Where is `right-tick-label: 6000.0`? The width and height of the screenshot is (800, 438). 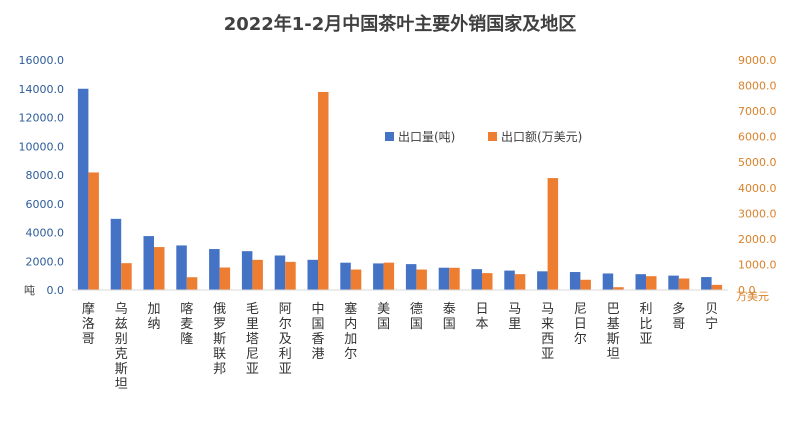 right-tick-label: 6000.0 is located at coordinates (757, 137).